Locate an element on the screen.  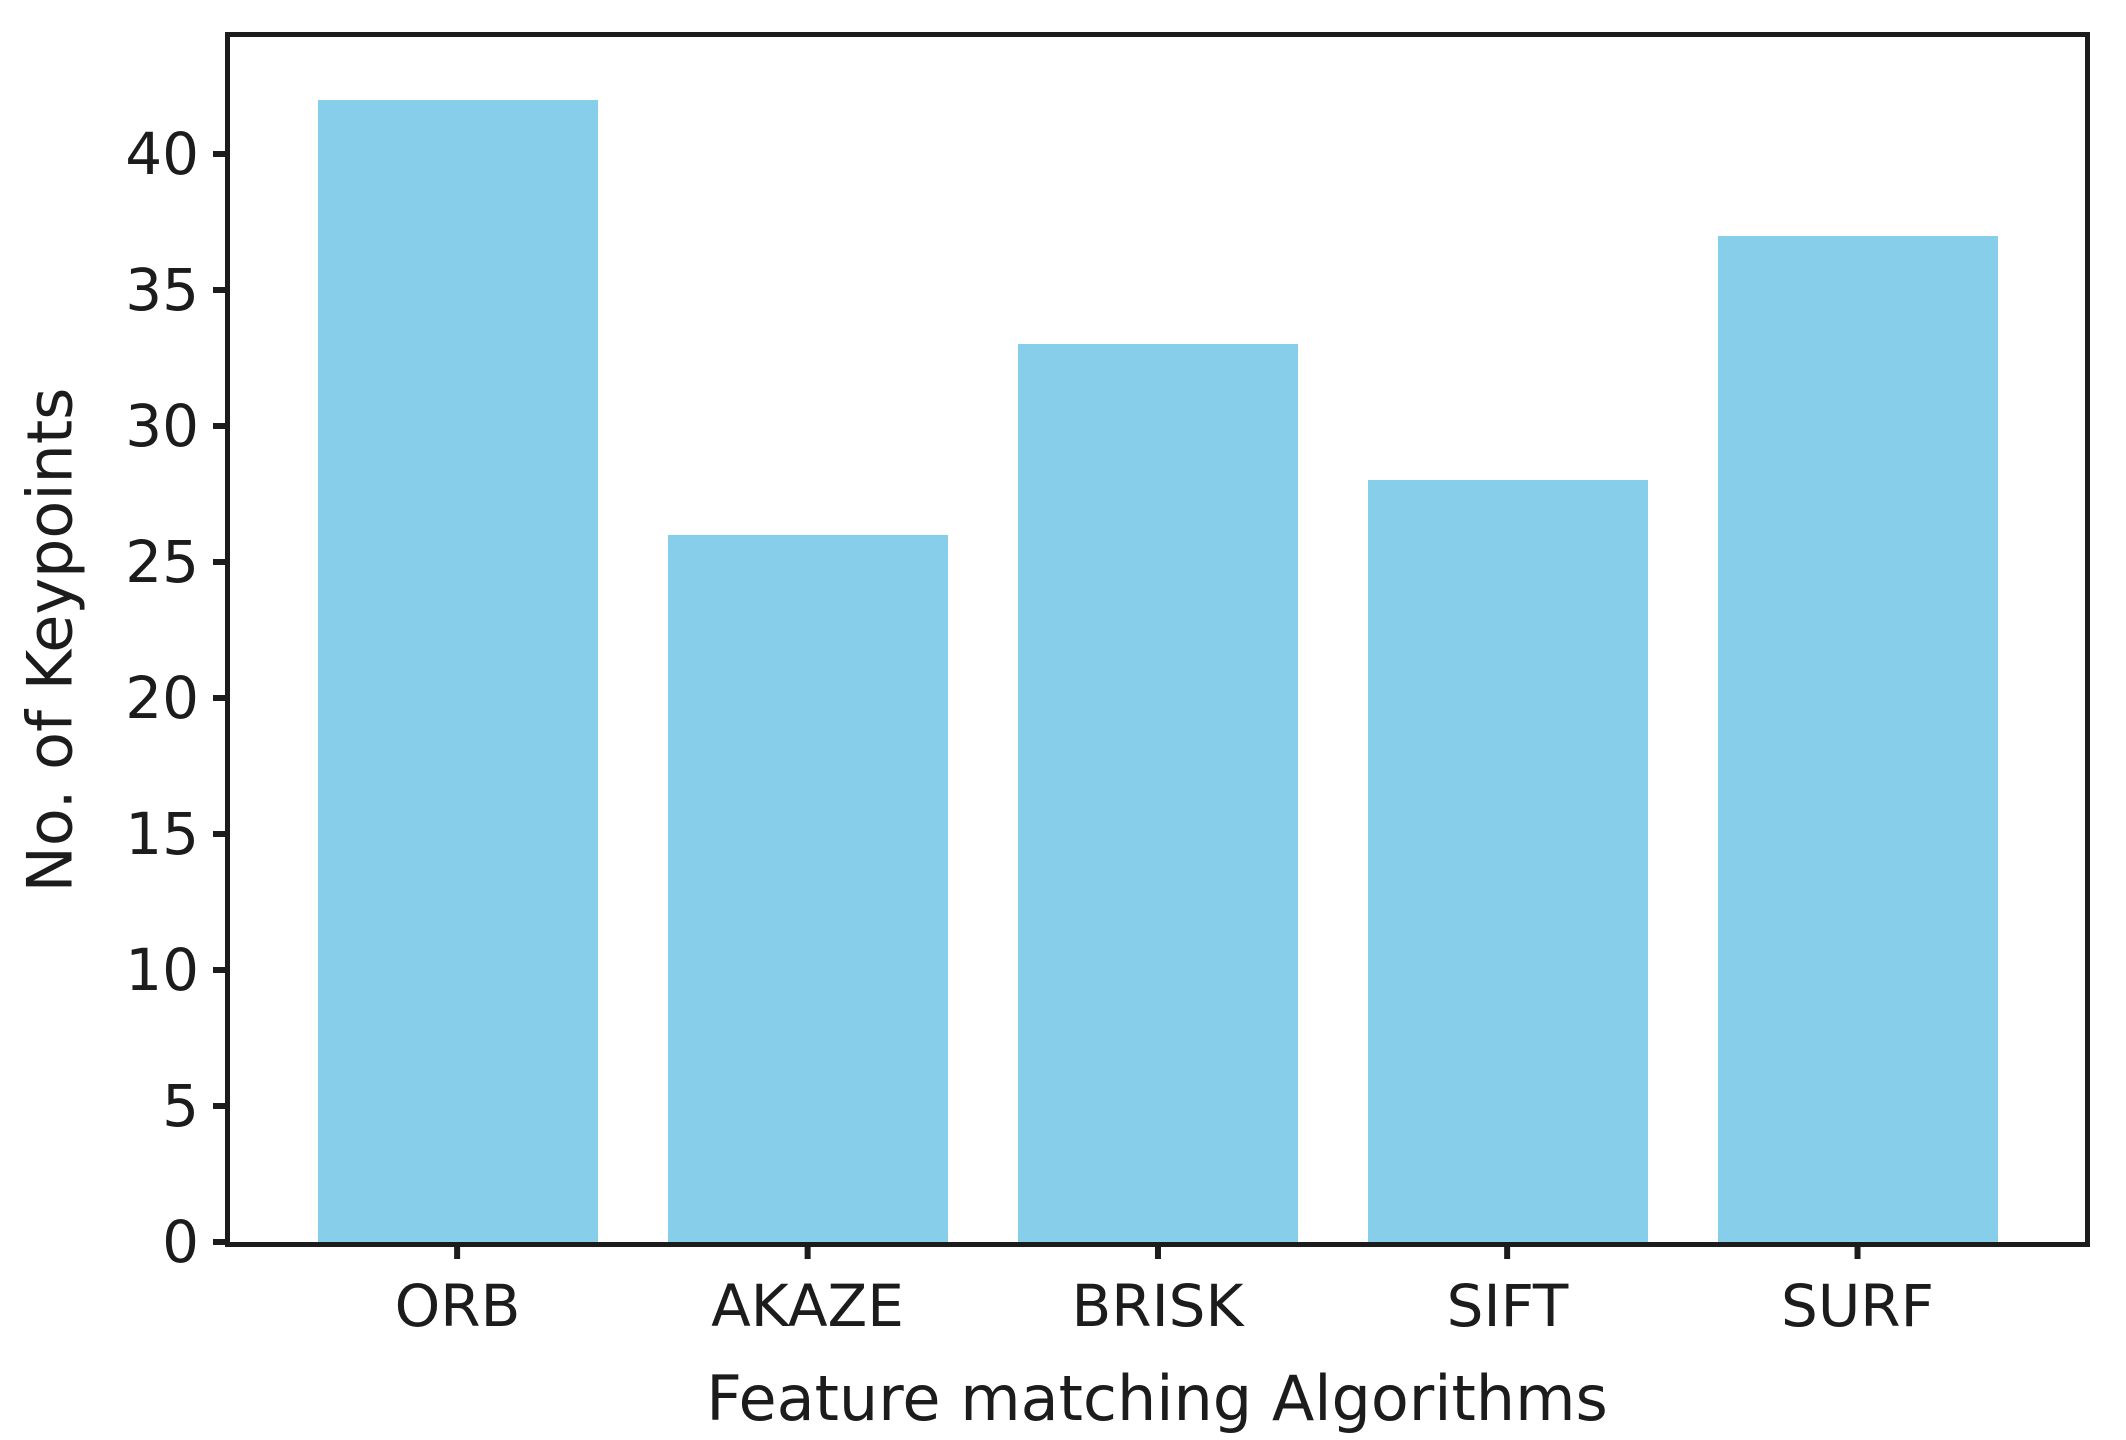
x-tick-sift: SIFT is located at coordinates (1507, 1291).